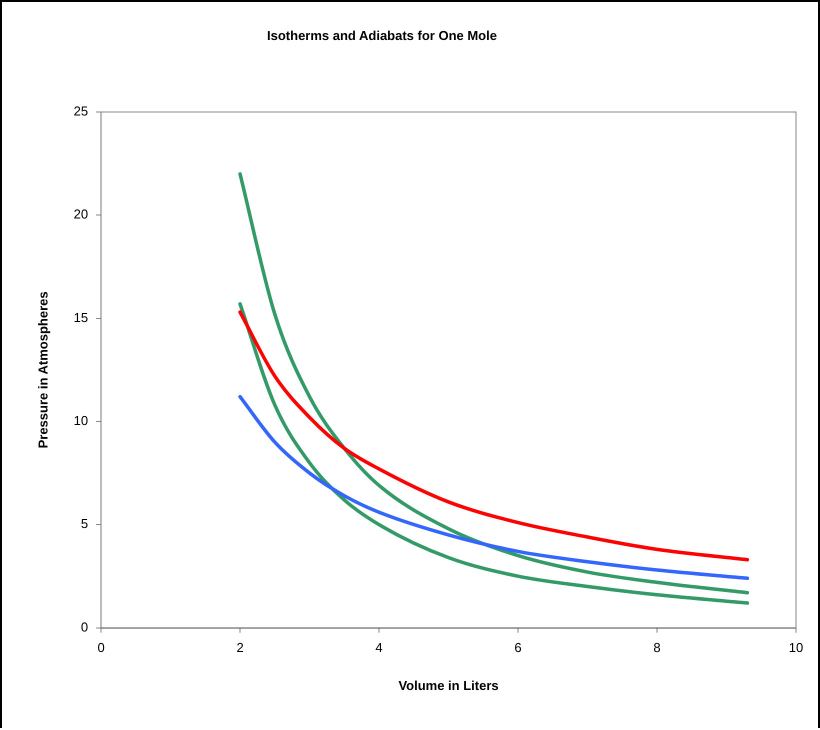  What do you see at coordinates (379, 648) in the screenshot?
I see `x-tick-label: 4` at bounding box center [379, 648].